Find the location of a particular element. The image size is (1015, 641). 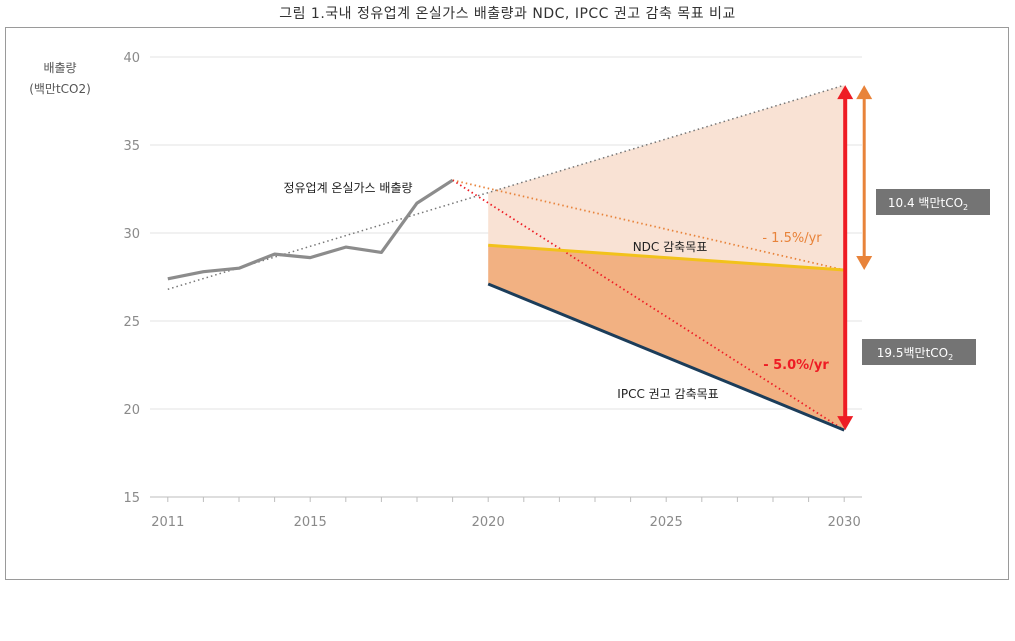

rate-label-ipcc: - 5.0%/yr is located at coordinates (796, 365).